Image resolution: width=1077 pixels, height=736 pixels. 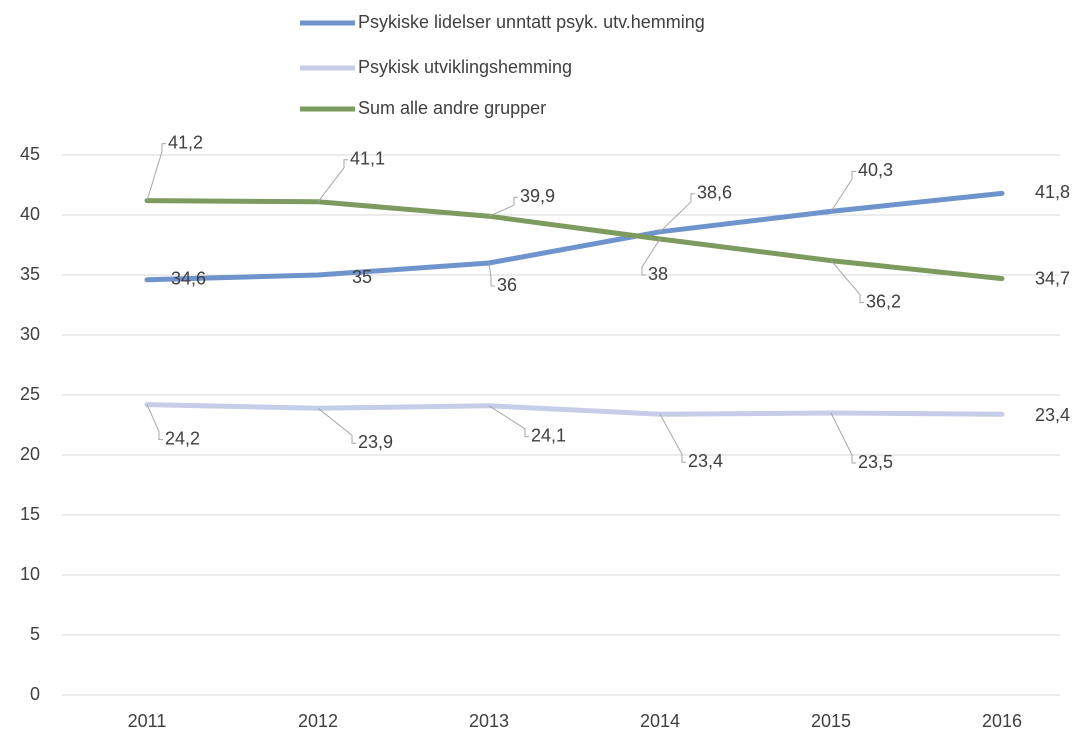 What do you see at coordinates (883, 301) in the screenshot?
I see `data-label: 36,2` at bounding box center [883, 301].